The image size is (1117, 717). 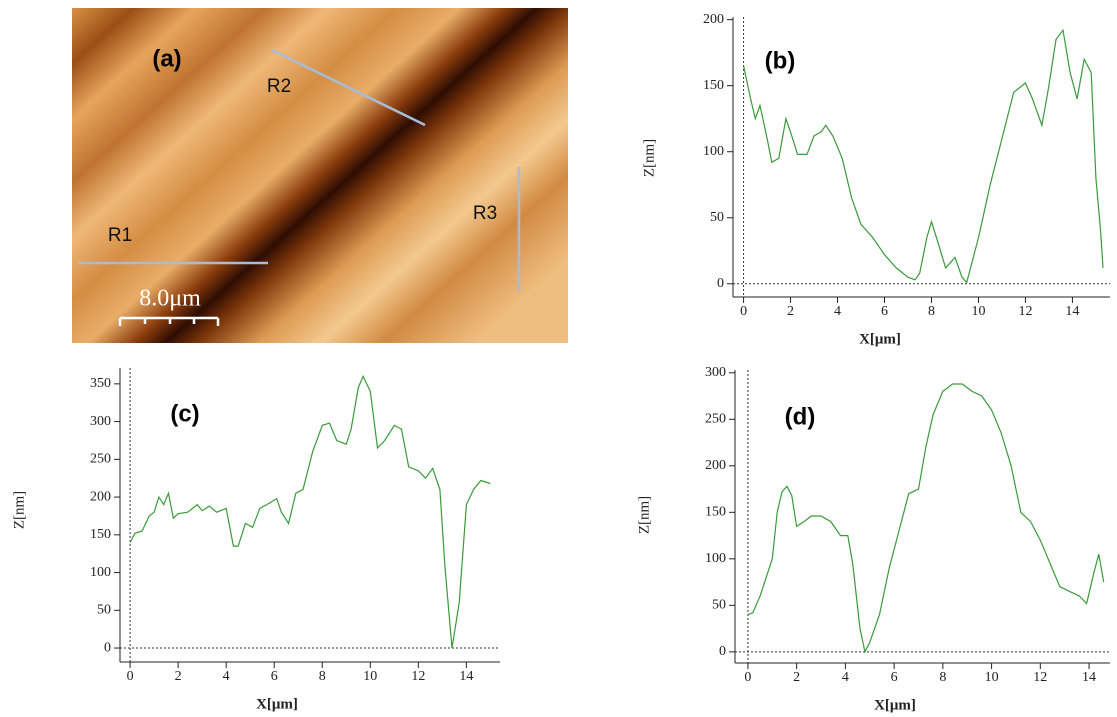 What do you see at coordinates (120, 235) in the screenshot?
I see `region-label: R1` at bounding box center [120, 235].